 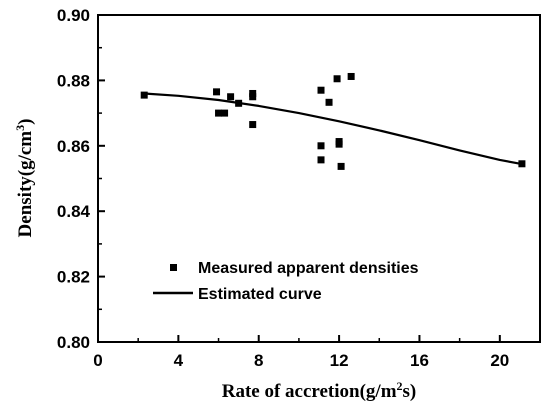 What do you see at coordinates (20, 128) in the screenshot?
I see `y-axis-title-superscript: 3` at bounding box center [20, 128].